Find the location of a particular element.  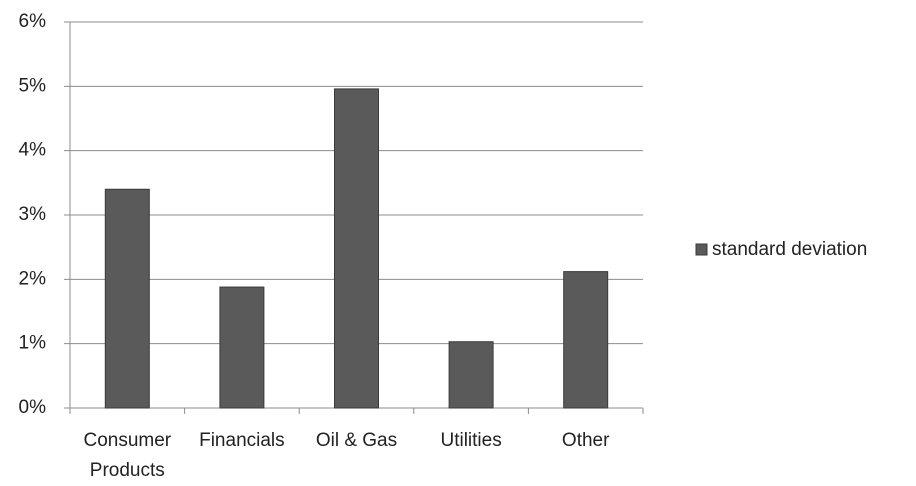

legend-label: standard deviation is located at coordinates (789, 249).